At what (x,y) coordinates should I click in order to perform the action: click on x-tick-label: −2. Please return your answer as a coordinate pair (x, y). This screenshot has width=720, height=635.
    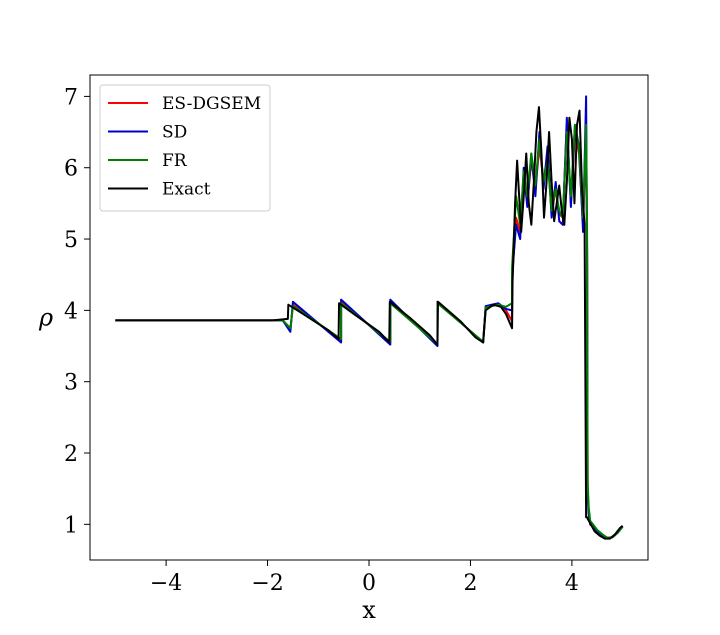
    Looking at the image, I should click on (267, 583).